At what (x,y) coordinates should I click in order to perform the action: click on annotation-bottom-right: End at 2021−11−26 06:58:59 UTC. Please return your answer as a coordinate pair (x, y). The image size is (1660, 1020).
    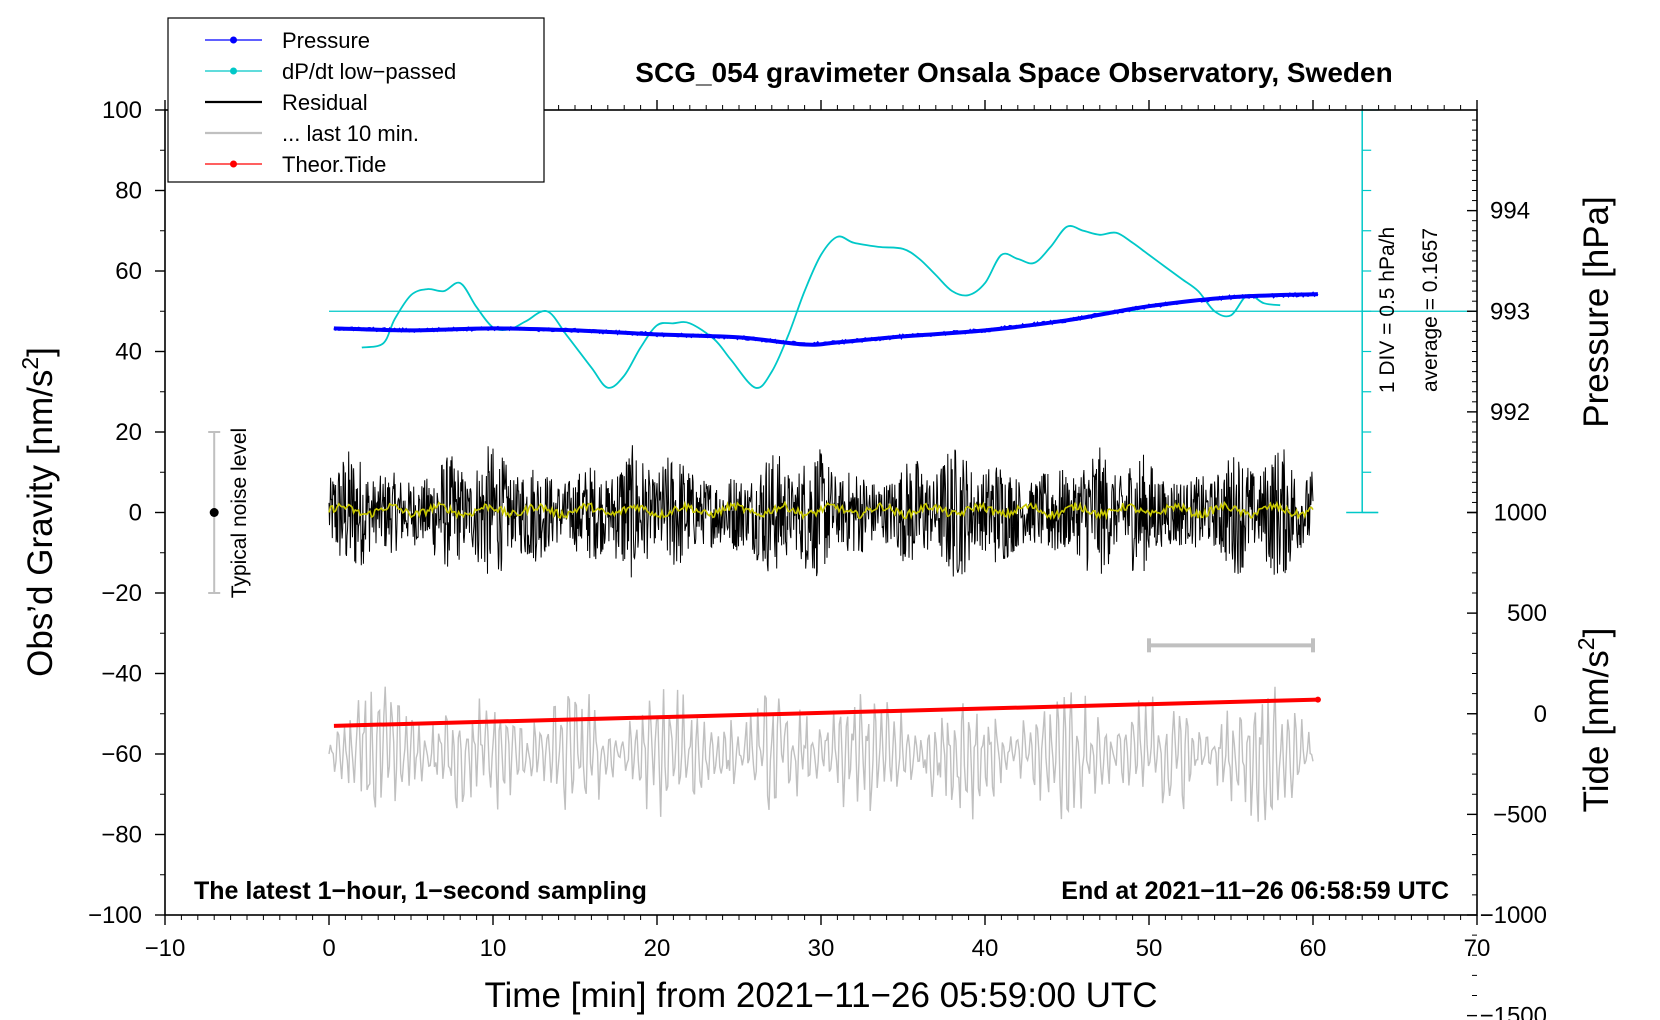
    Looking at the image, I should click on (1255, 891).